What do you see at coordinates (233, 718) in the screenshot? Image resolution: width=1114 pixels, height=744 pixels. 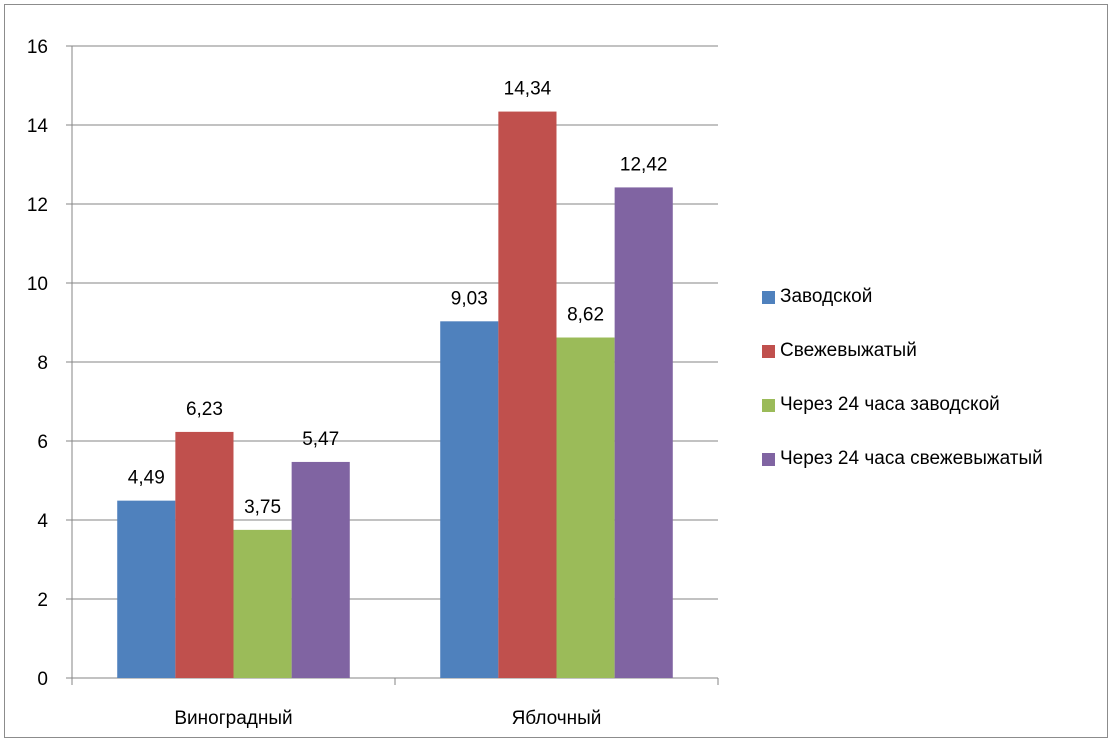 I see `category-label: Виноградный` at bounding box center [233, 718].